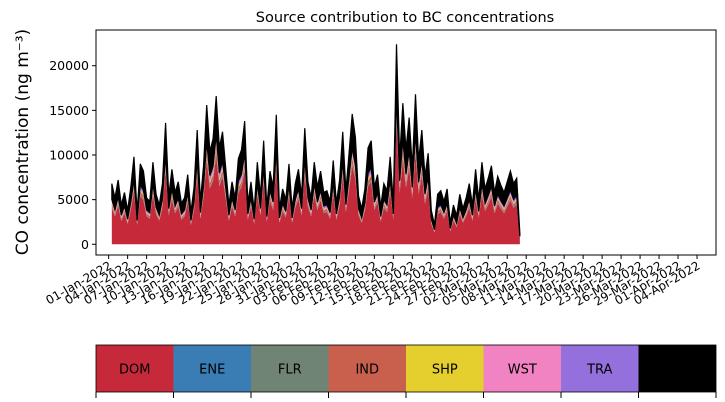 Image resolution: width=725 pixels, height=402 pixels. What do you see at coordinates (23, 142) in the screenshot?
I see `y-axis-label: CO concentration (ng m⁻³)` at bounding box center [23, 142].